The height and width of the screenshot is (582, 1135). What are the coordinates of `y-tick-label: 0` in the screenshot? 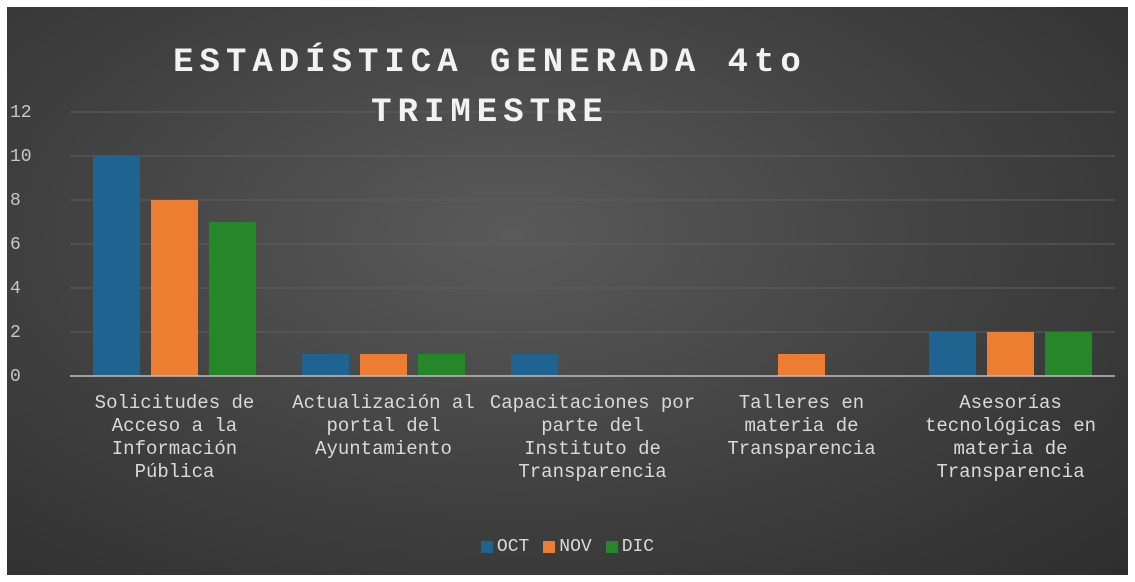 It's located at (15, 377).